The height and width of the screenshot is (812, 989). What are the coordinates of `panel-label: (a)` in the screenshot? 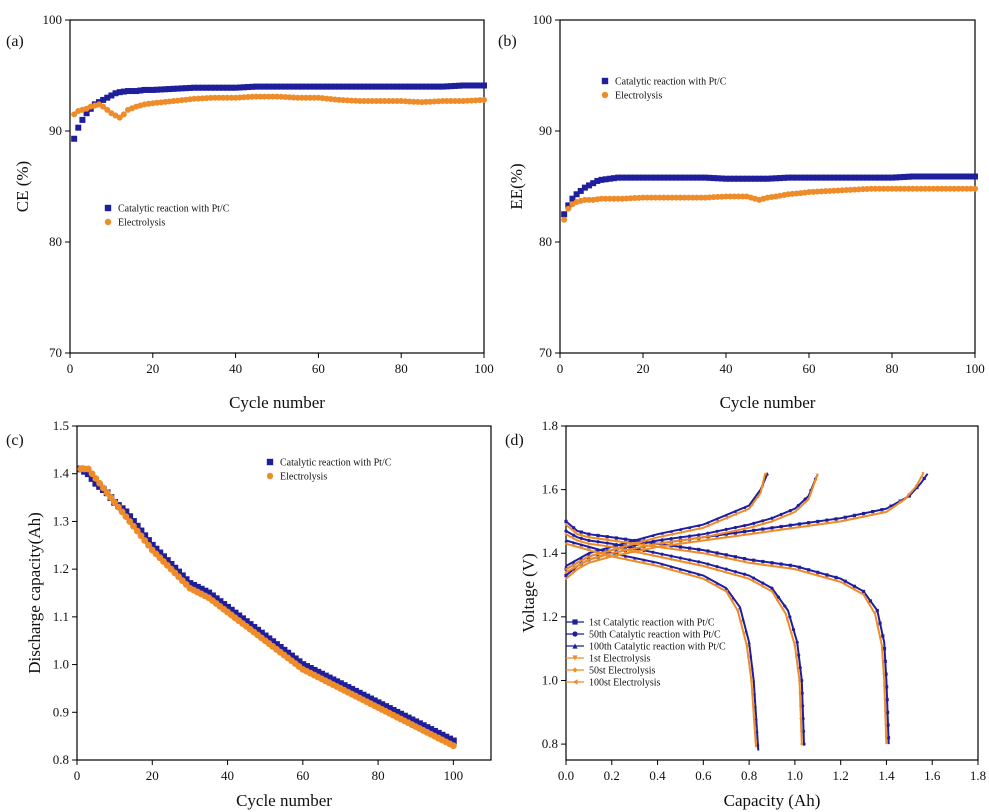 It's located at (15, 41).